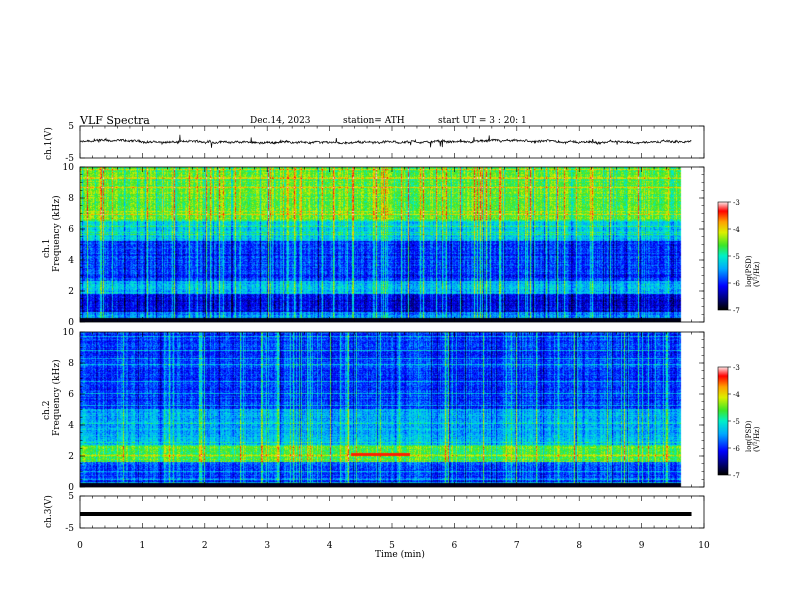 This screenshot has width=792, height=612. Describe the element at coordinates (704, 546) in the screenshot. I see `x-tick-label: 10` at that location.